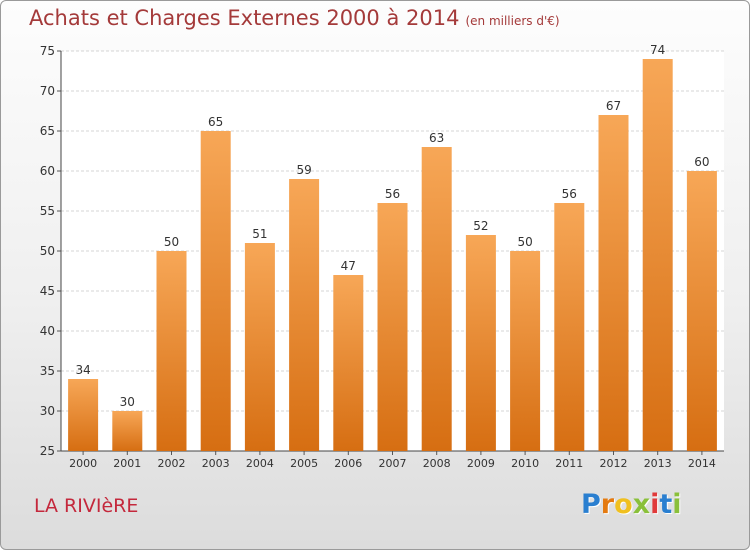 This screenshot has height=550, width=750. What do you see at coordinates (569, 463) in the screenshot?
I see `x-tick-label: 2011` at bounding box center [569, 463].